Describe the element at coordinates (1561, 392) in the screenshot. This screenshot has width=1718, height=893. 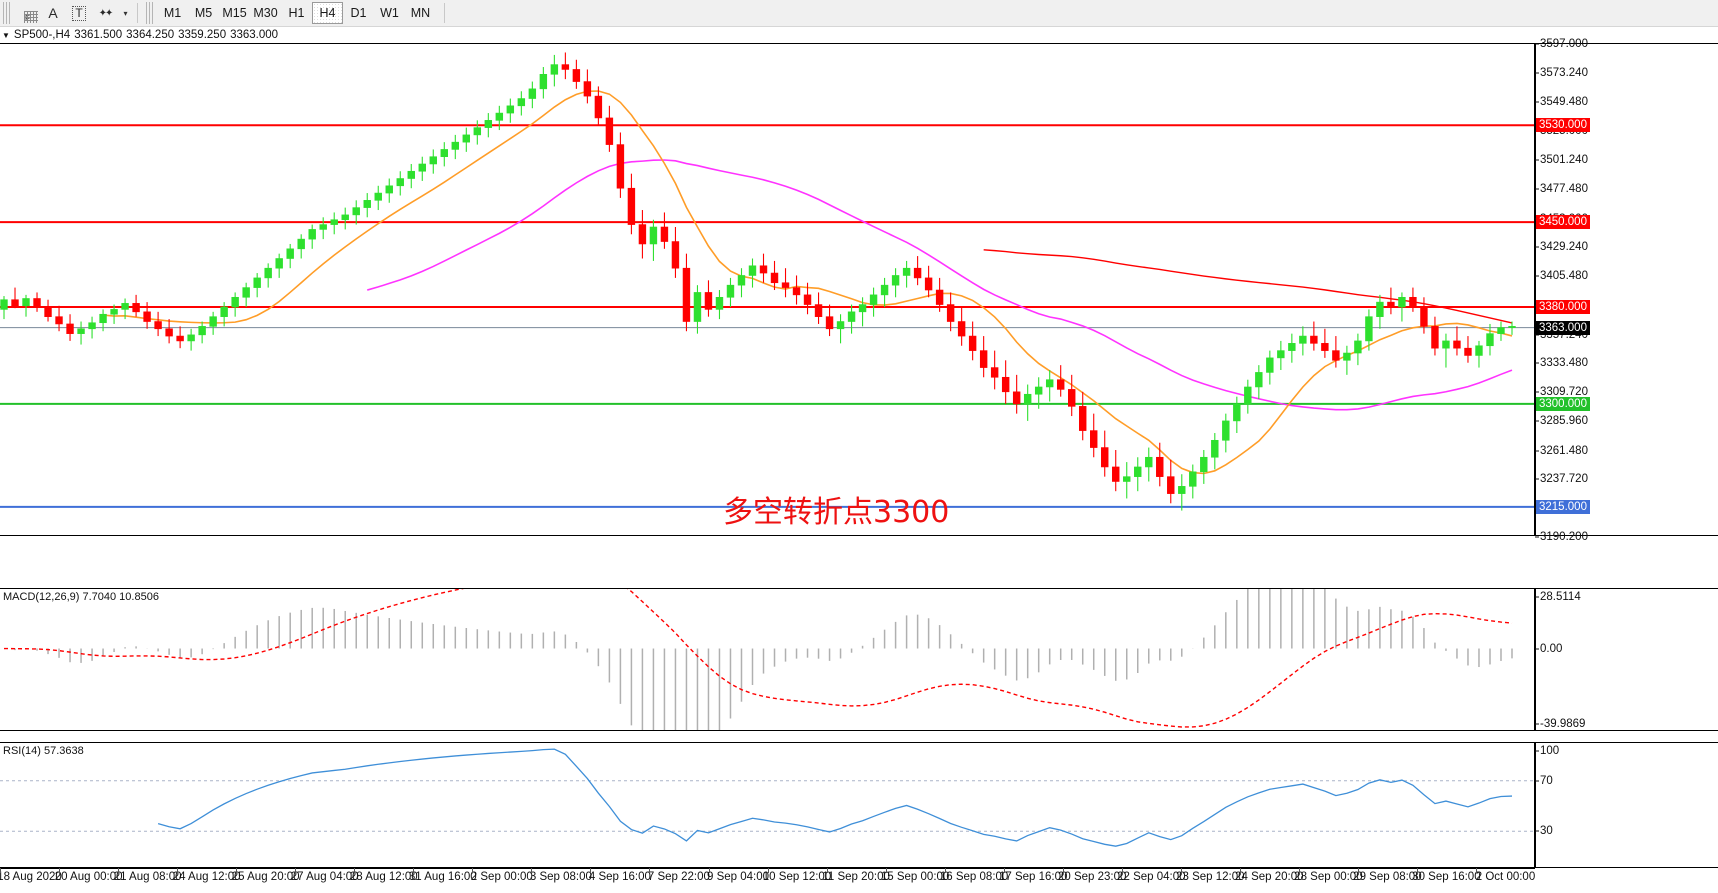
I see `price-tick-12: 3309.720` at that location.